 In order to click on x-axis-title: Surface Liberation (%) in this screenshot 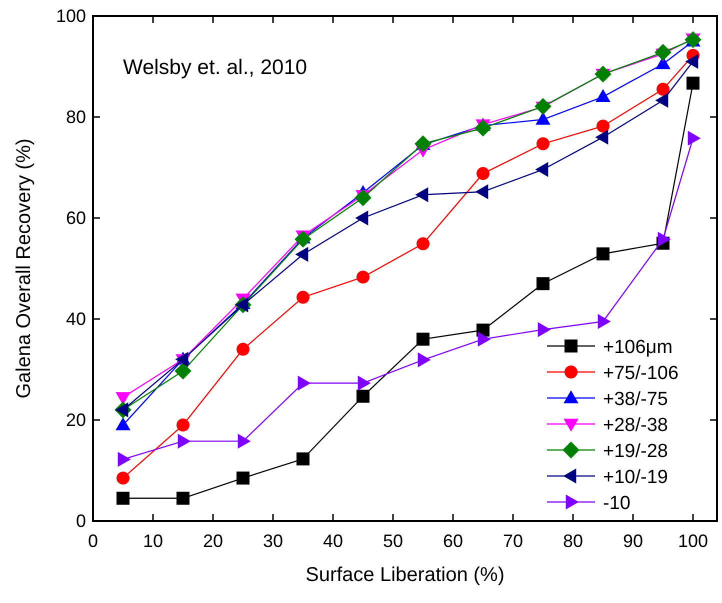, I will do `click(405, 575)`.